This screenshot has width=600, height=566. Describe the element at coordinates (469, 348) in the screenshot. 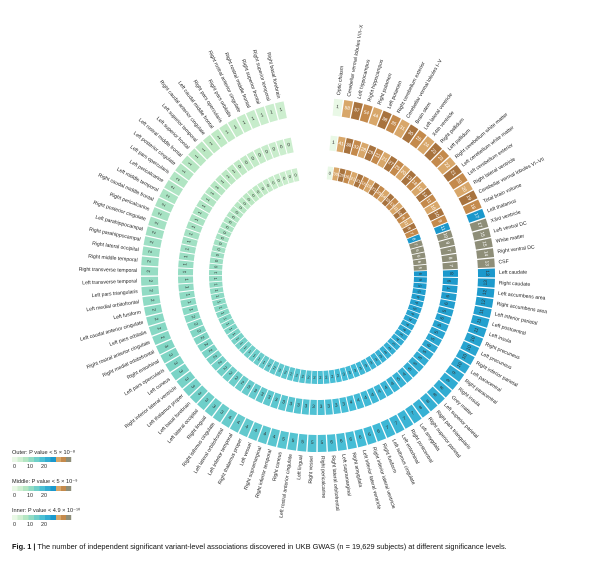

I see `outer-ring-value: 10` at that location.